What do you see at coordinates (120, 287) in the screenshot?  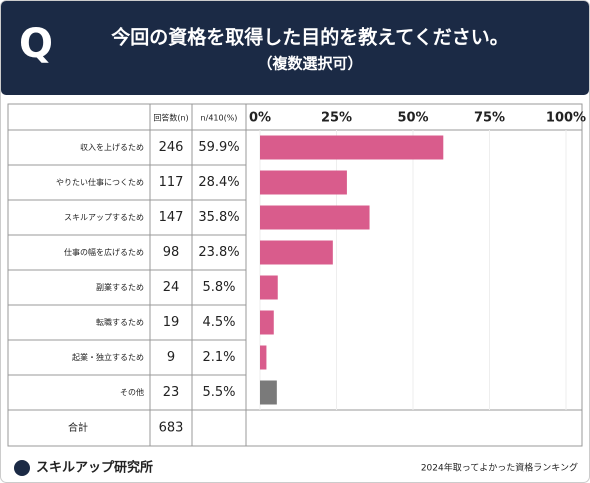 I see `category-label: 副業するため` at bounding box center [120, 287].